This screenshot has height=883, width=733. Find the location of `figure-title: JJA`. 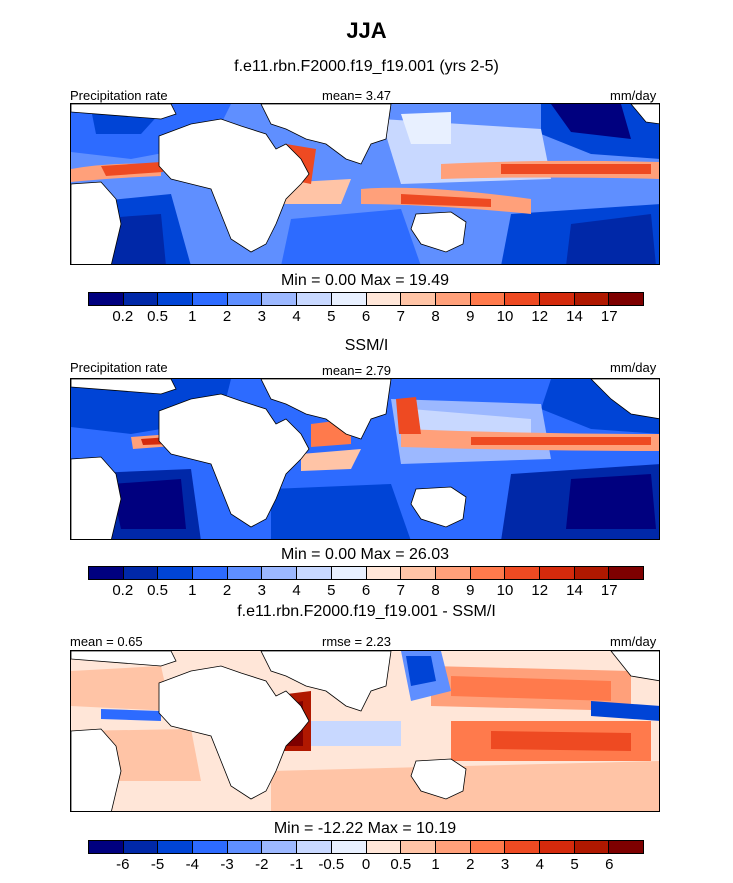

figure-title: JJA is located at coordinates (366, 30).